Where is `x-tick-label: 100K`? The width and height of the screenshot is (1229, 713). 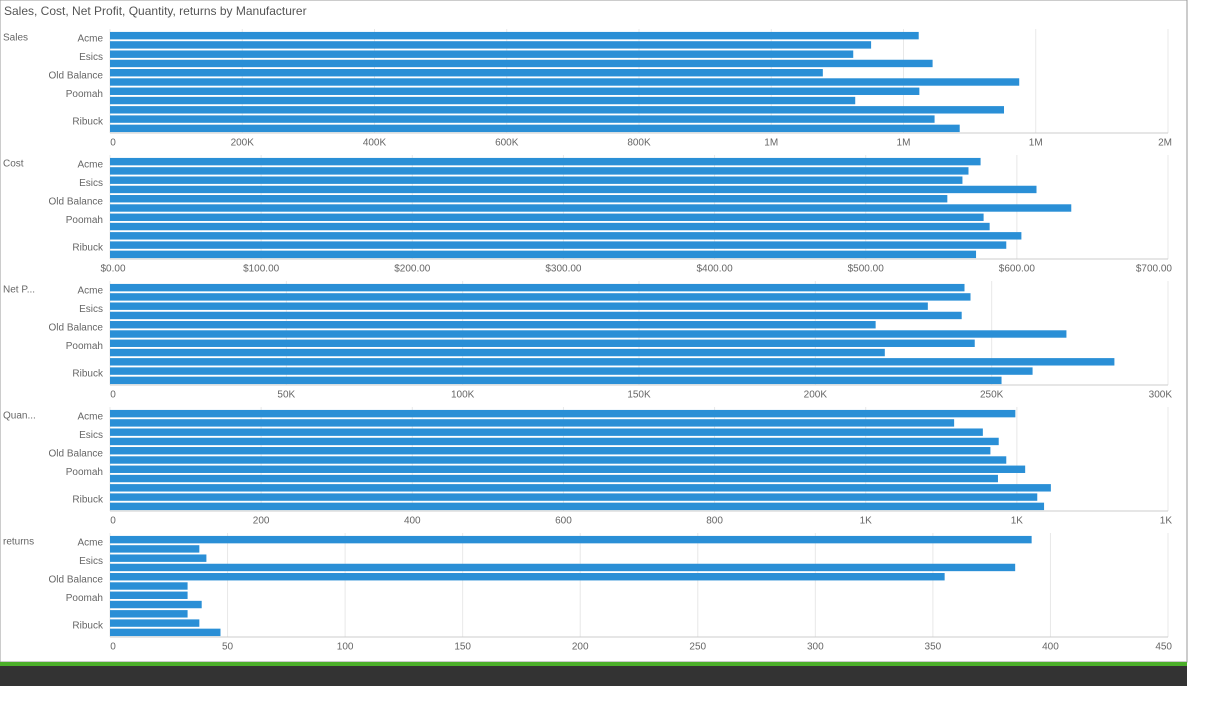 x-tick-label: 100K is located at coordinates (463, 395).